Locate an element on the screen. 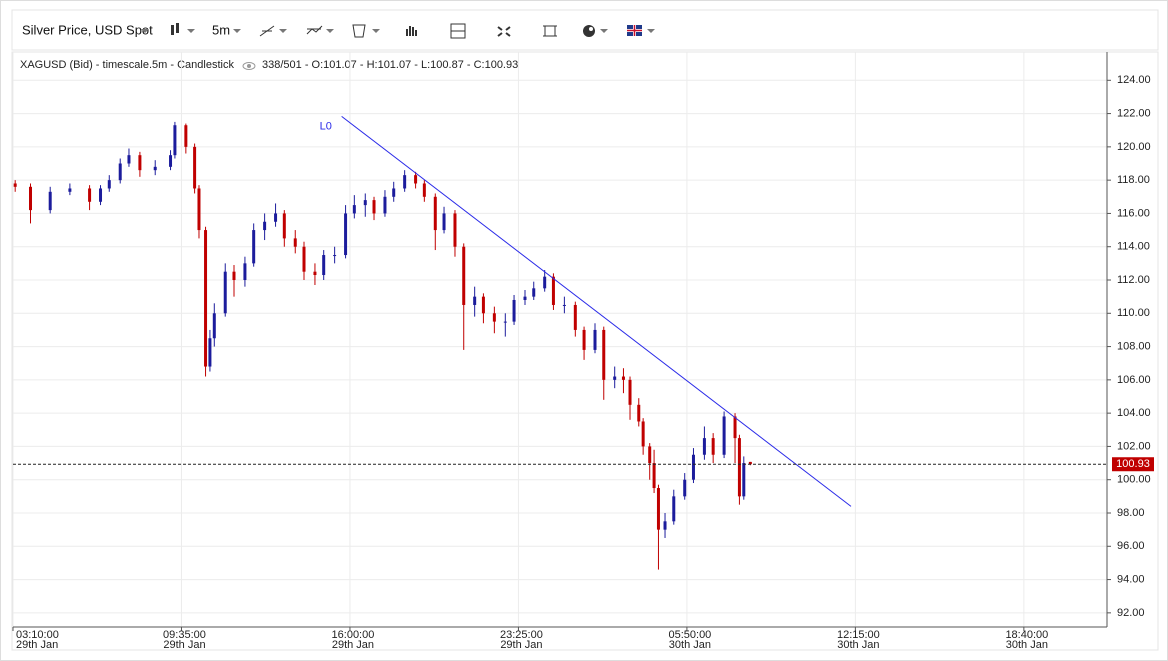 This screenshot has width=1168, height=661. x-tick-label: 03:10:00 is located at coordinates (37, 635).